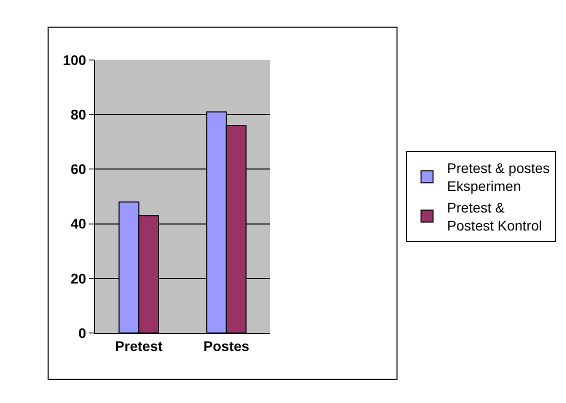 Image resolution: width=566 pixels, height=403 pixels. Describe the element at coordinates (494, 216) in the screenshot. I see `legend-label: Pretest & Postest Kontrol` at that location.